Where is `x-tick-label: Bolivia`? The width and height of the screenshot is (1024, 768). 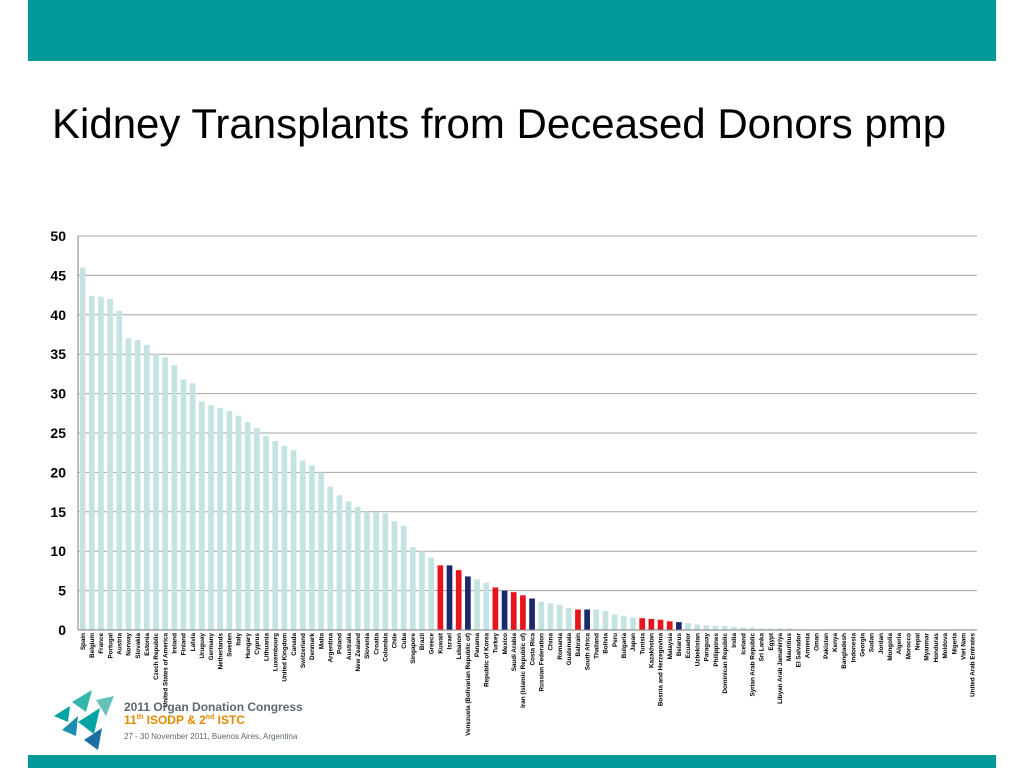
x-tick-label: Bolivia is located at coordinates (606, 643).